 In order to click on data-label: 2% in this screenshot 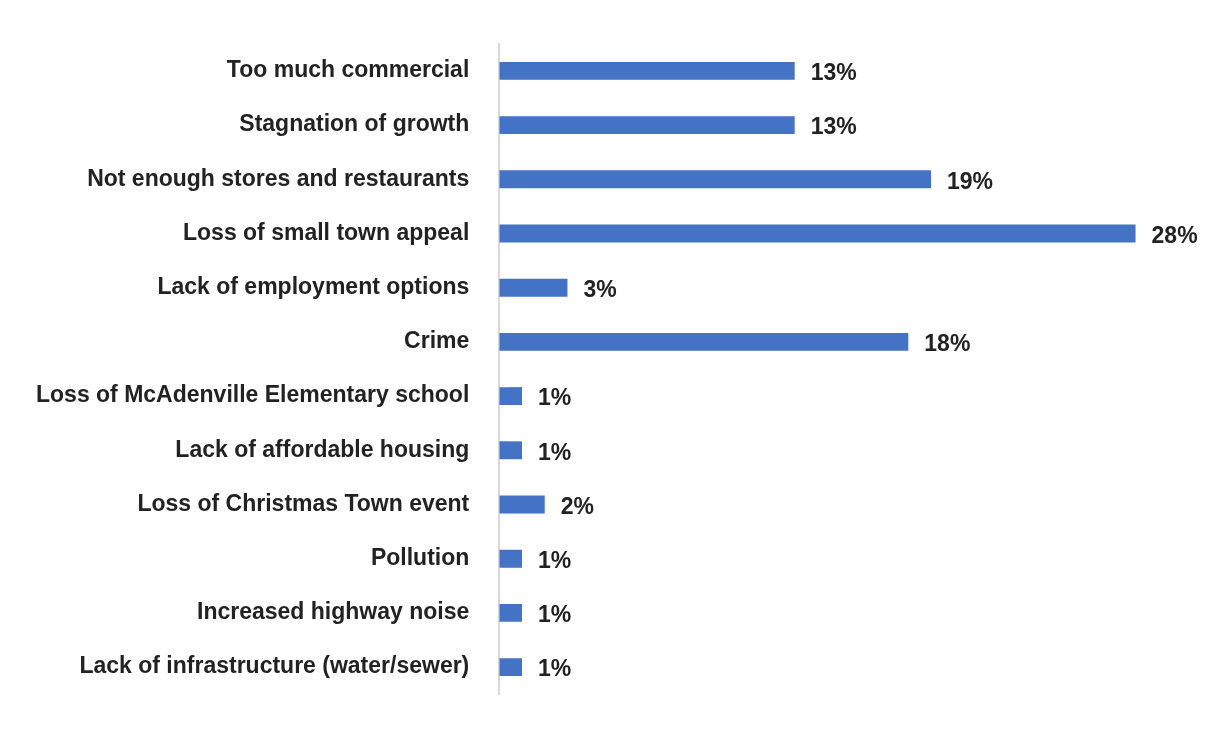, I will do `click(577, 505)`.